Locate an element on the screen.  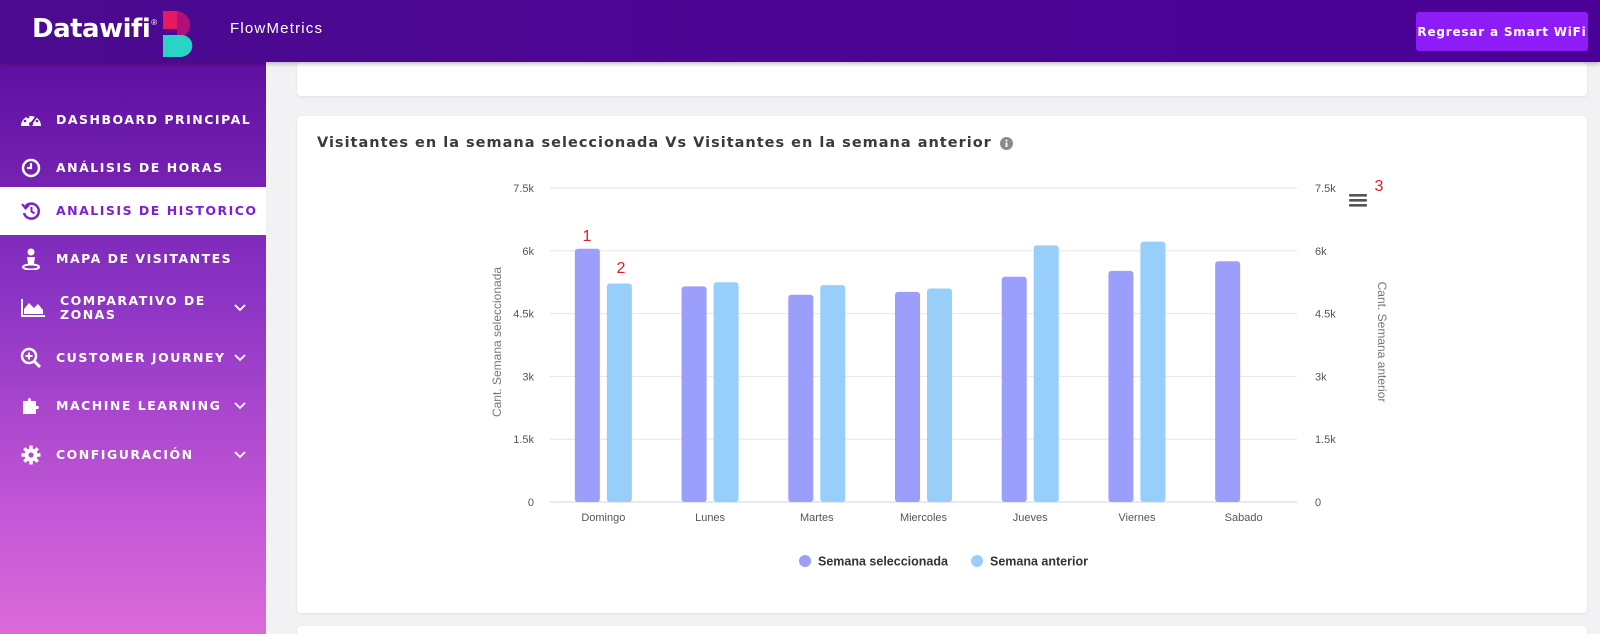
logo-registered-mark: ® is located at coordinates (154, 22).